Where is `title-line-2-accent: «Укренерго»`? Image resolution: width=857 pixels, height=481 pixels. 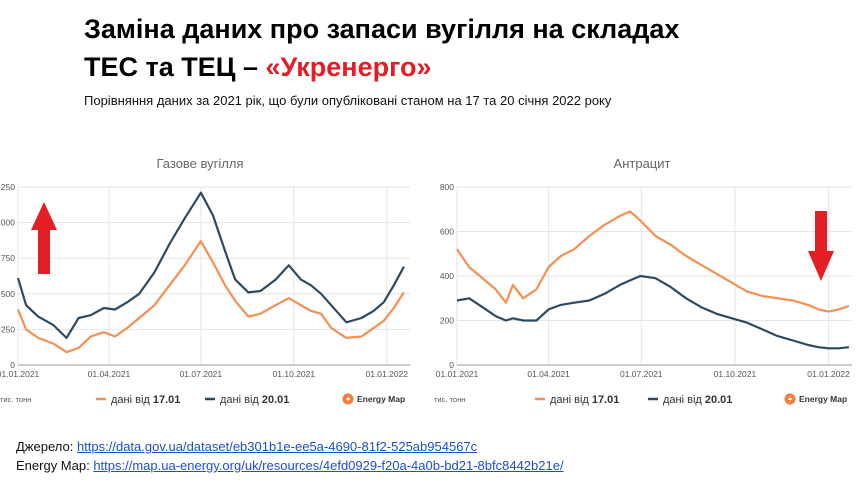
title-line-2-accent: «Укренерго» is located at coordinates (348, 67).